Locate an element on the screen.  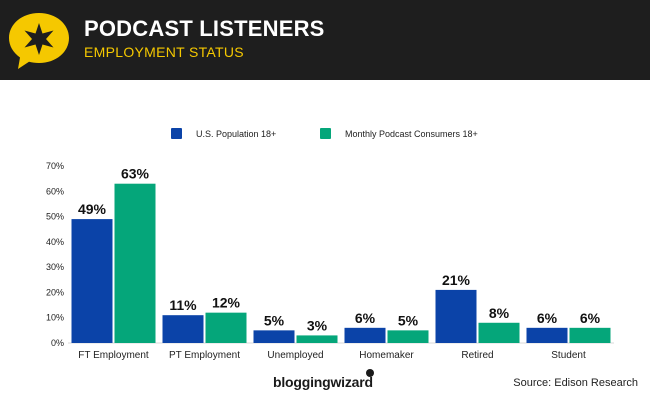
legend-label-podcast-consumers: Monthly Podcast Consumers 18+ is located at coordinates (411, 133).